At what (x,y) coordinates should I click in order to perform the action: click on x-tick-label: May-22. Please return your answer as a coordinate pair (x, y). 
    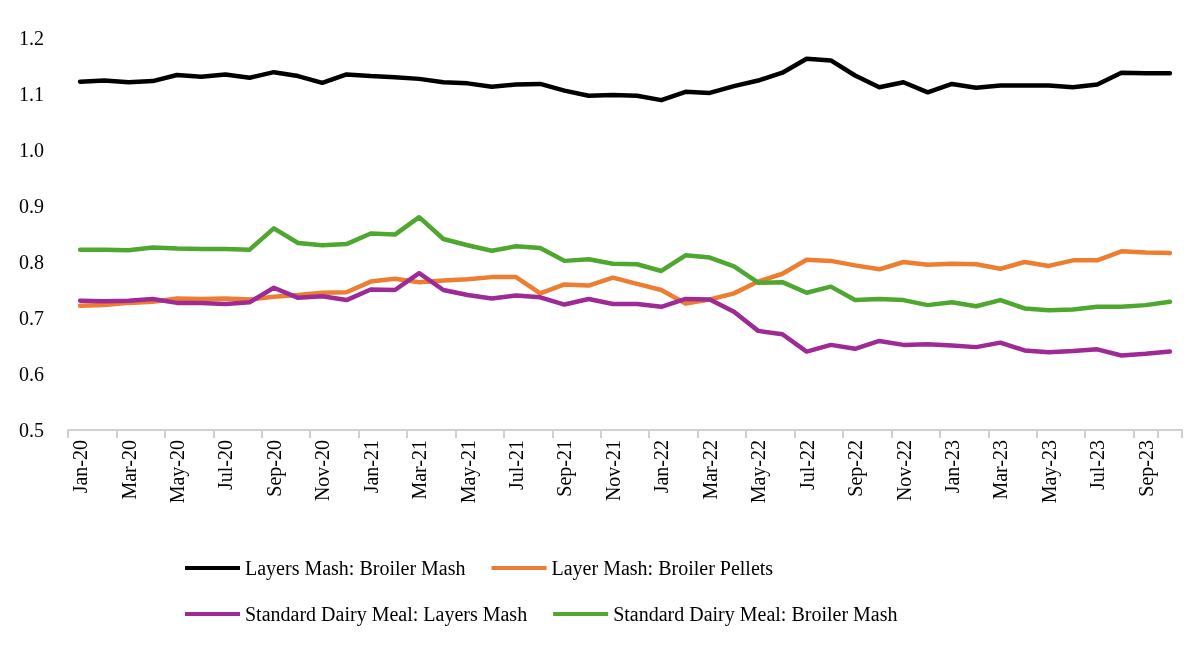
    Looking at the image, I should click on (759, 472).